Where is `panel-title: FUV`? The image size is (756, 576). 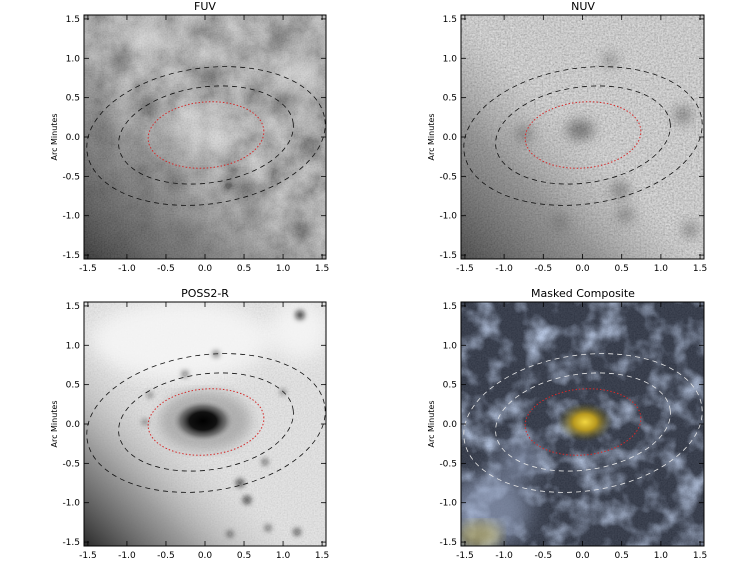
panel-title: FUV is located at coordinates (205, 6).